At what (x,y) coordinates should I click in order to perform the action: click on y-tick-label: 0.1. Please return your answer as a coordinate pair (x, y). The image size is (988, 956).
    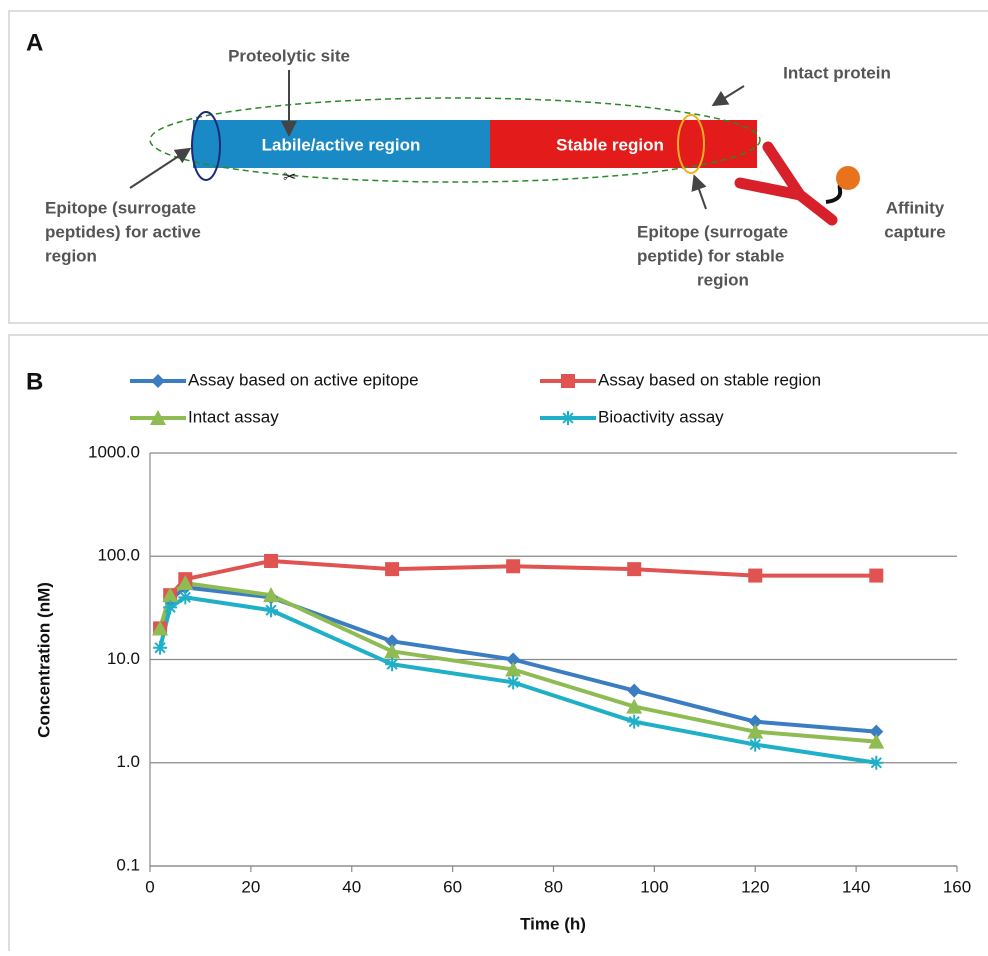
    Looking at the image, I should click on (128, 864).